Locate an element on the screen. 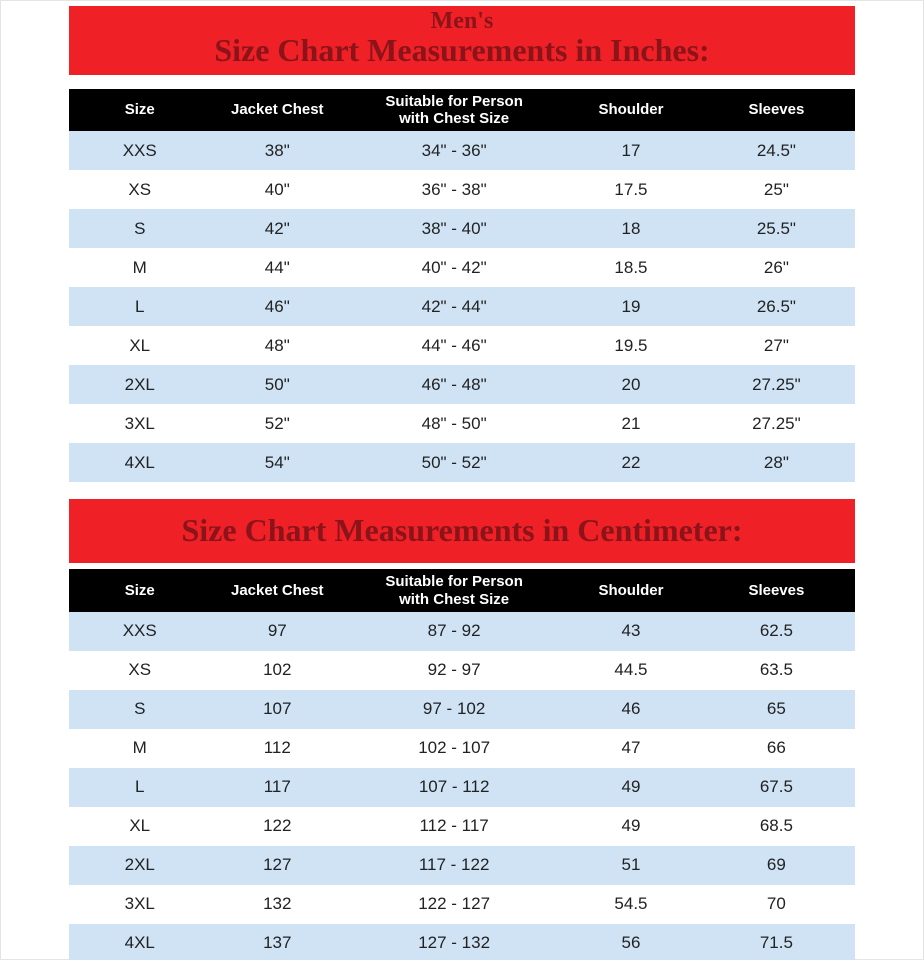 This screenshot has height=960, width=924. table-cell: 127 - 132 is located at coordinates (454, 943).